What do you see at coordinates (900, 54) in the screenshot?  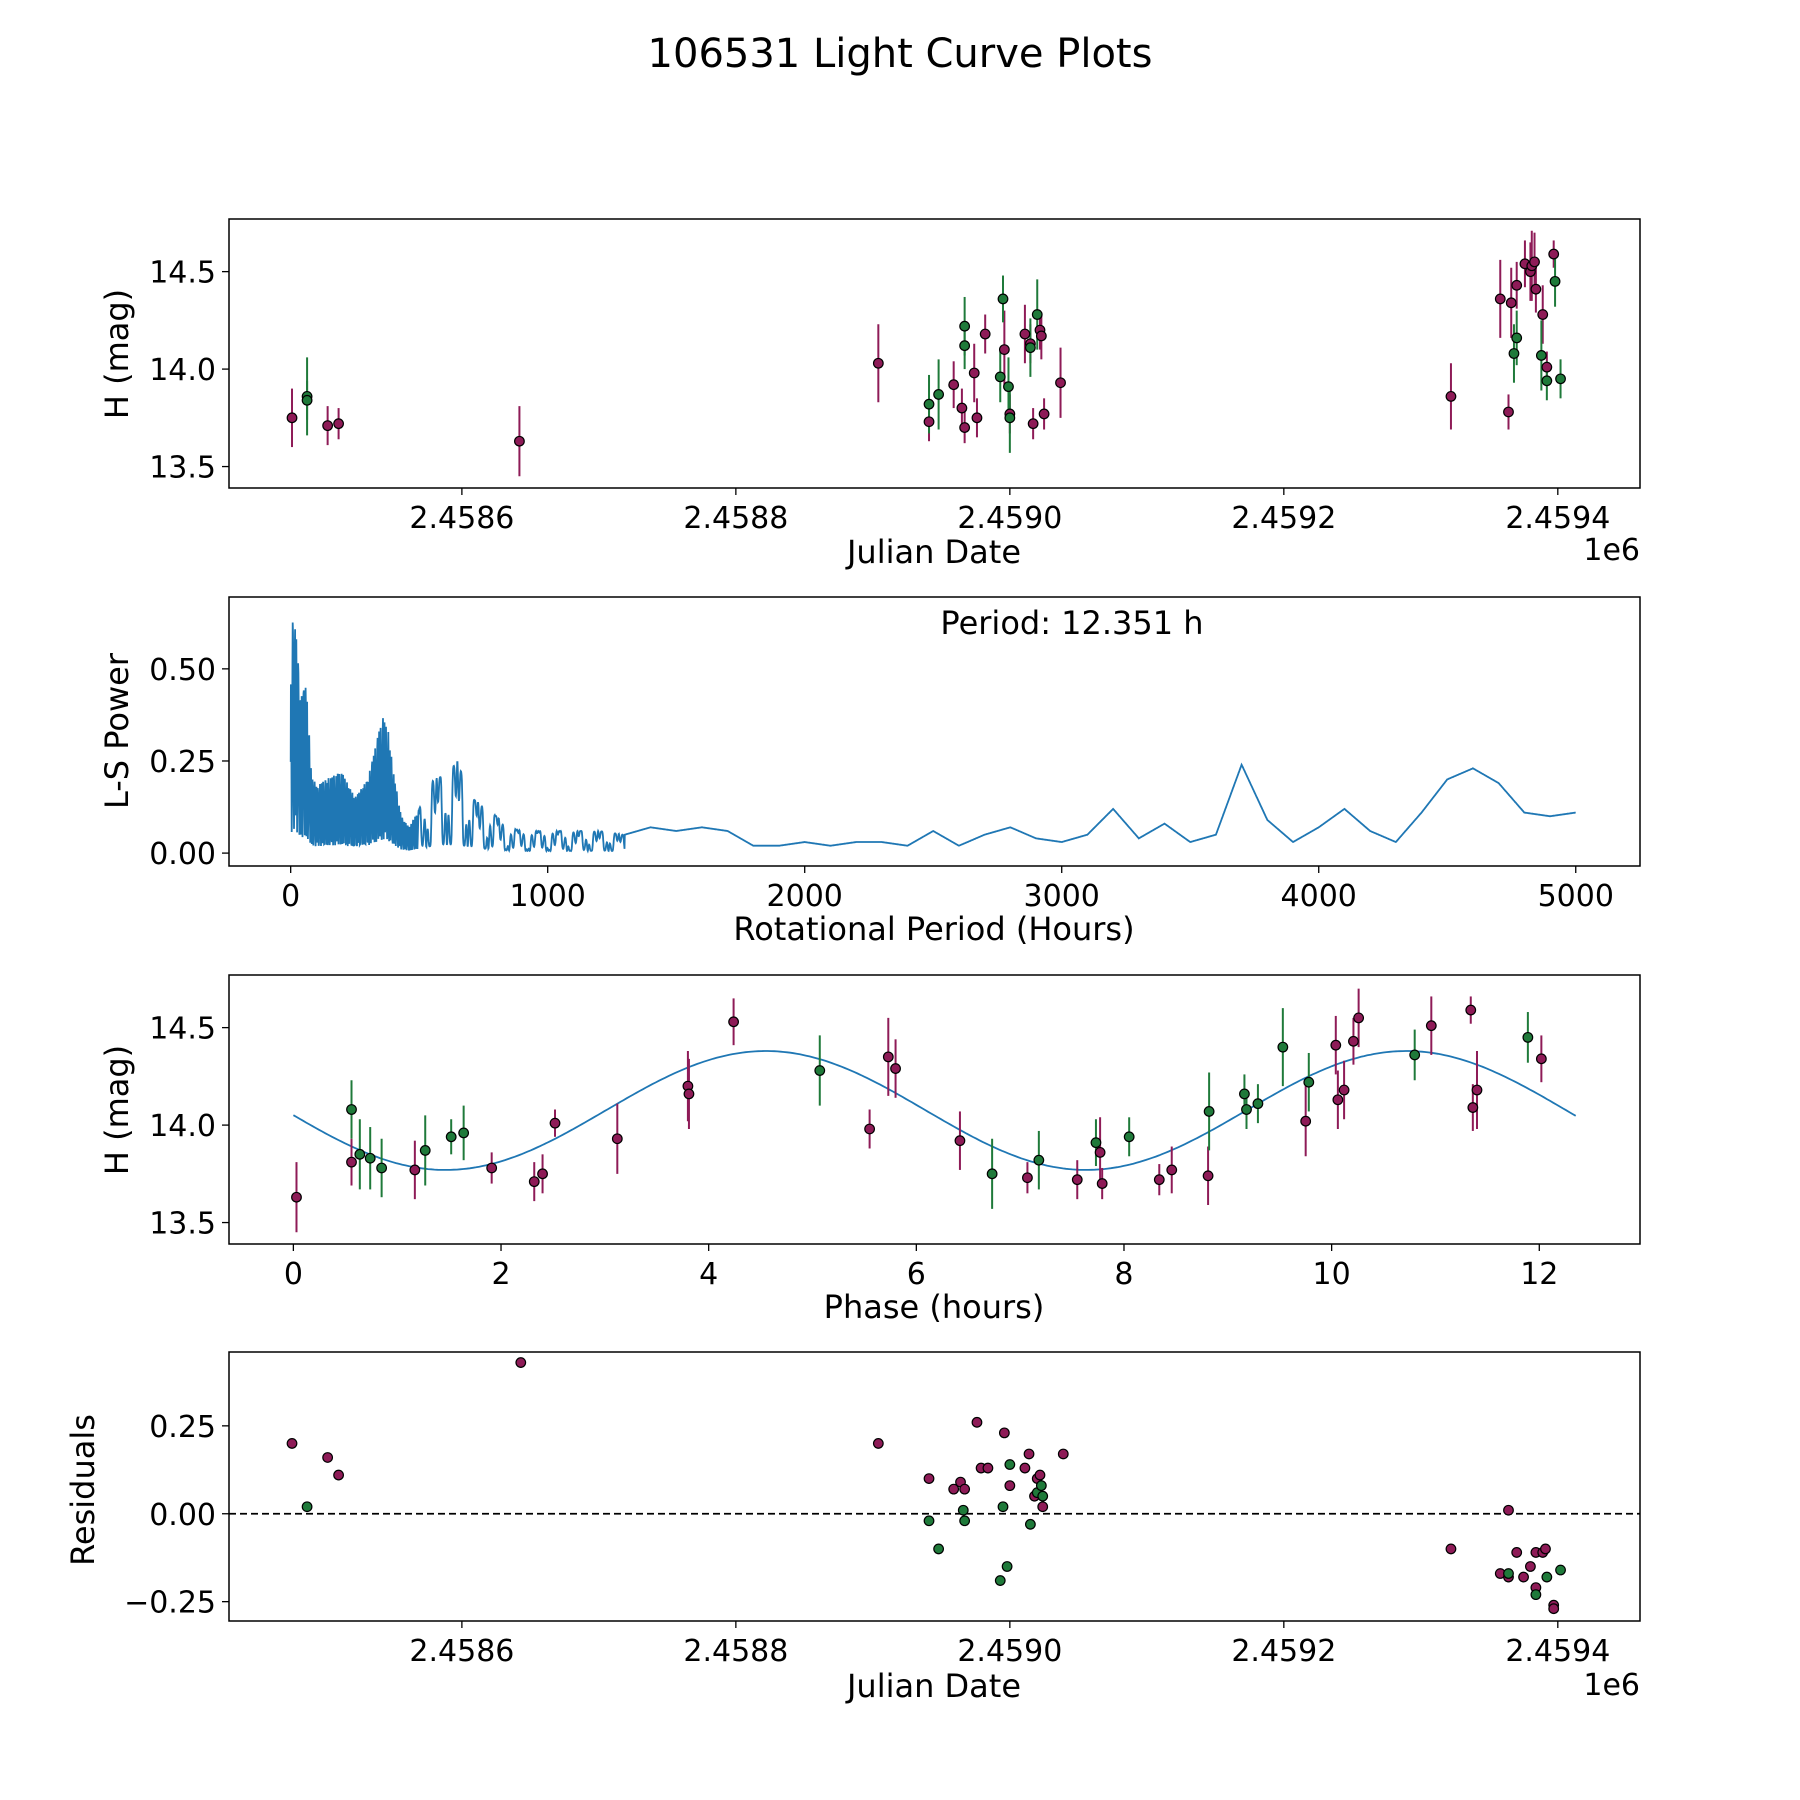 I see `figure-title: 106531 Light Curve Plots` at bounding box center [900, 54].